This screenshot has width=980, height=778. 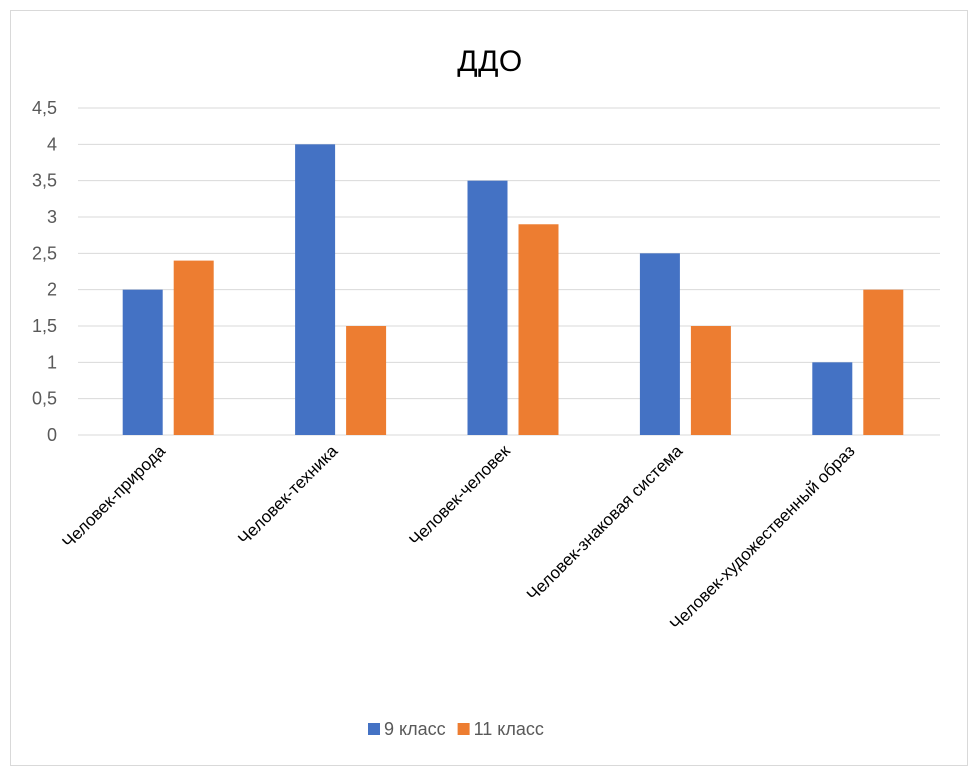 What do you see at coordinates (459, 495) in the screenshot?
I see `category-label: Человек-человек` at bounding box center [459, 495].